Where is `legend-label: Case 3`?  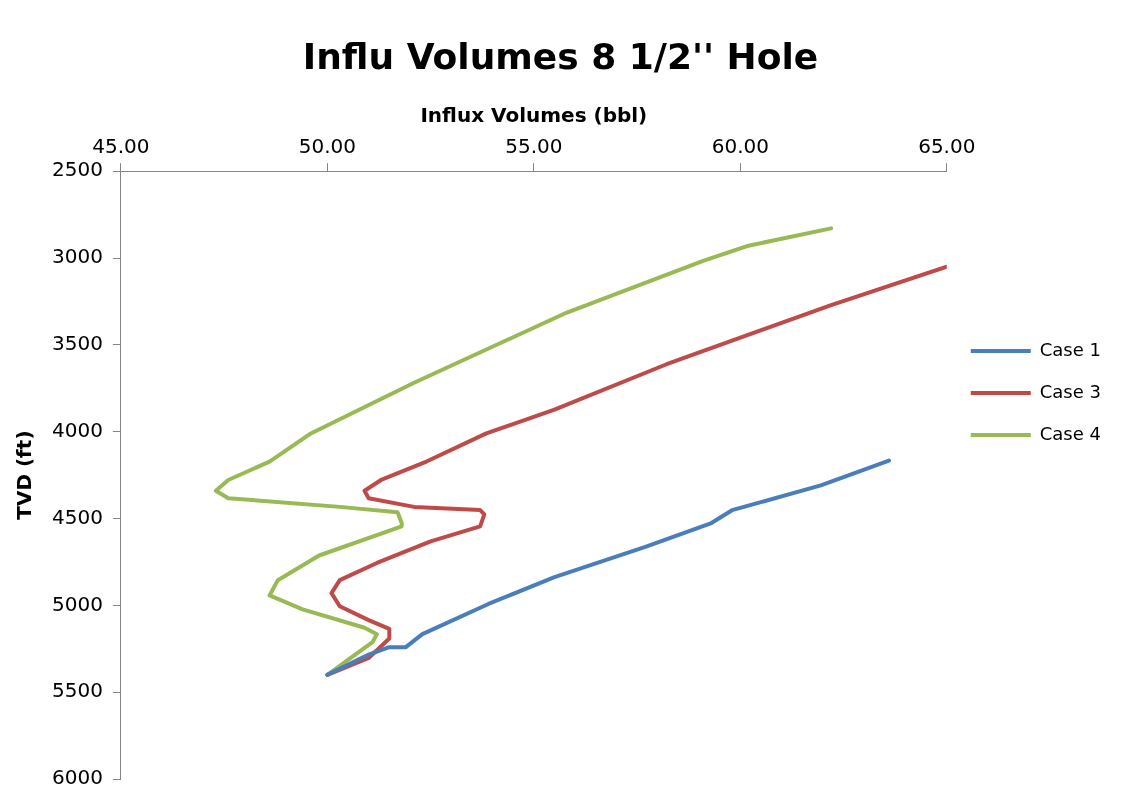 legend-label: Case 3 is located at coordinates (1070, 391).